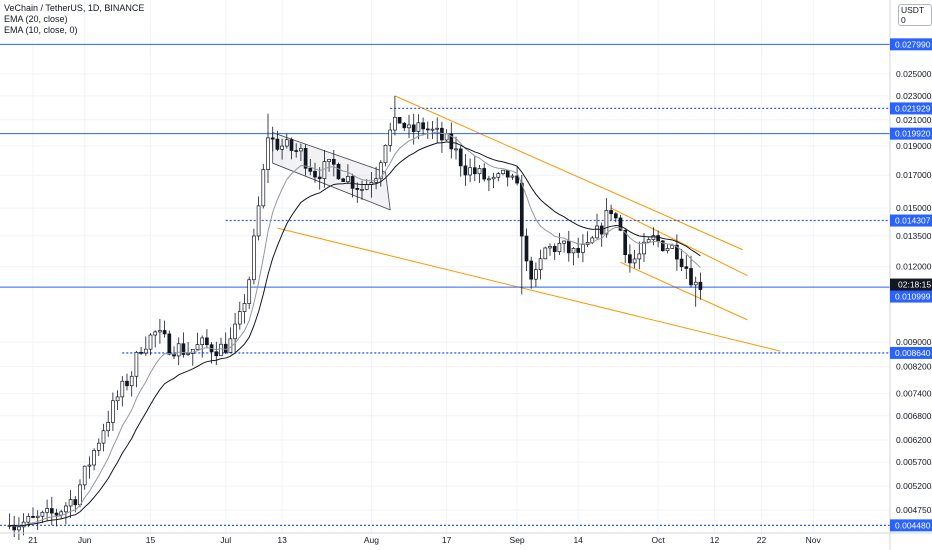  I want to click on time-tick-label: Jul, so click(225, 540).